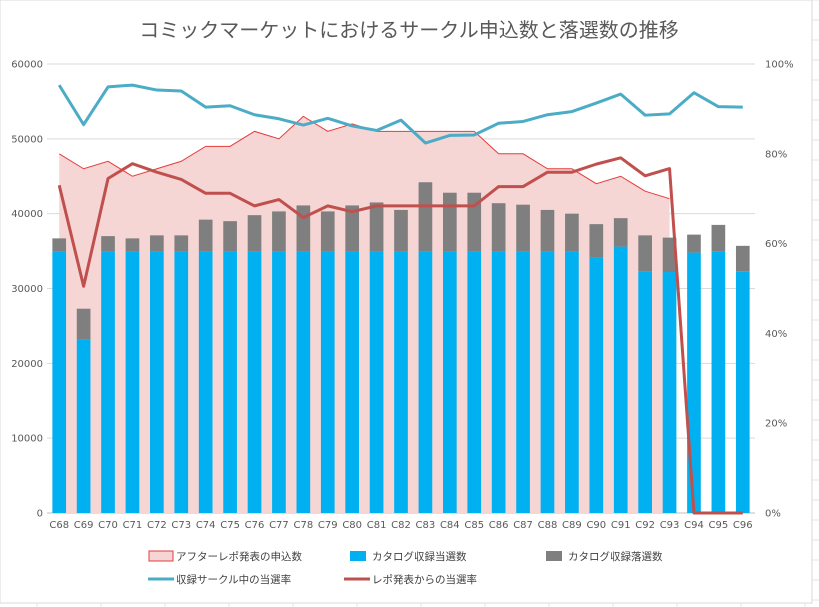 This screenshot has height=607, width=819. Describe the element at coordinates (776, 154) in the screenshot. I see `y-right-tick-label: 80%` at that location.